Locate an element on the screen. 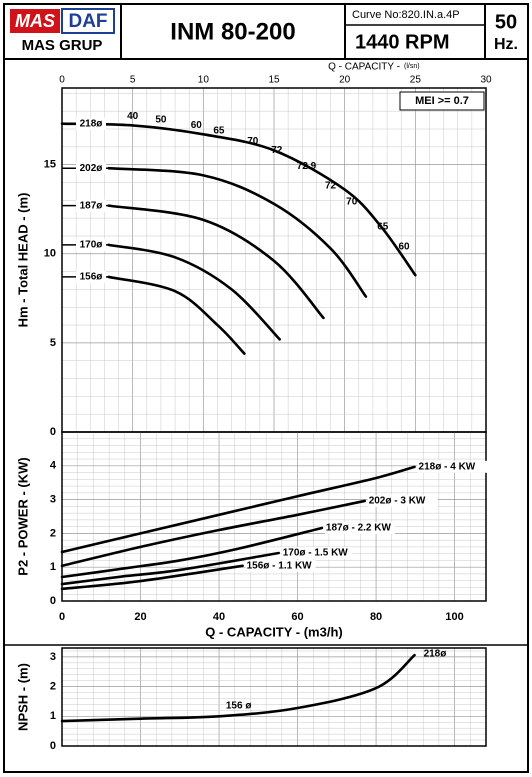 This screenshot has height=777, width=532. series-label: 202ø is located at coordinates (92, 168).